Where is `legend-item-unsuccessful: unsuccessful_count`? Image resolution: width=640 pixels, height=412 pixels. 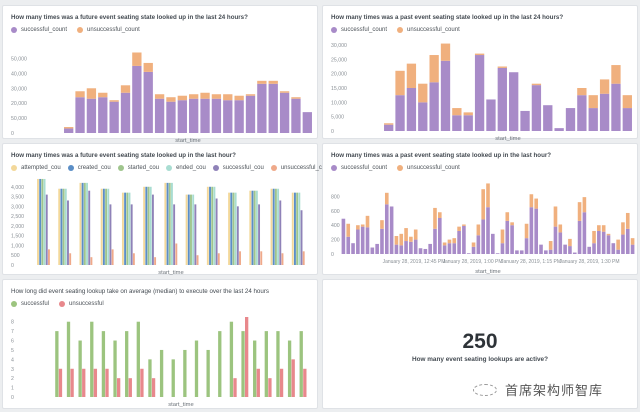 legend-item-unsuccessful: unsuccessful_count is located at coordinates (108, 30).